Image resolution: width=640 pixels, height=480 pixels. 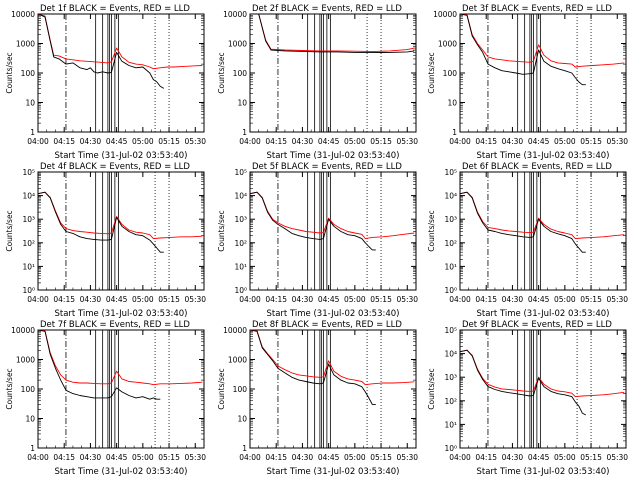 I want to click on panel-title: Det 5f BLACK = Events, RED = LLD, so click(x=327, y=167).